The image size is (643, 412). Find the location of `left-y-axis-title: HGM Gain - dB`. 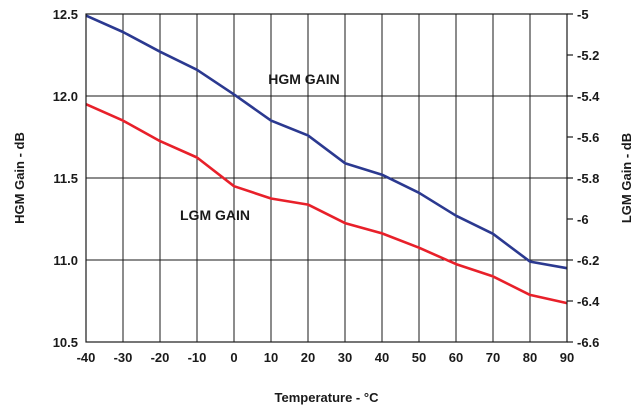

left-y-axis-title: HGM Gain - dB is located at coordinates (19, 178).